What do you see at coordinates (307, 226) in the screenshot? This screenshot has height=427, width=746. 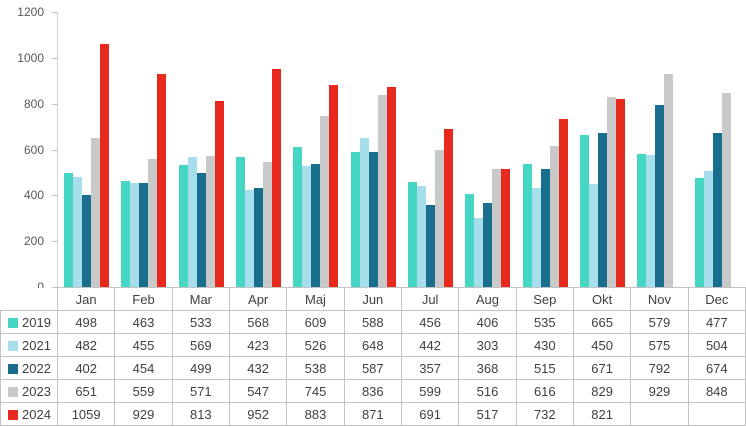 I see `bar-2021-maj` at bounding box center [307, 226].